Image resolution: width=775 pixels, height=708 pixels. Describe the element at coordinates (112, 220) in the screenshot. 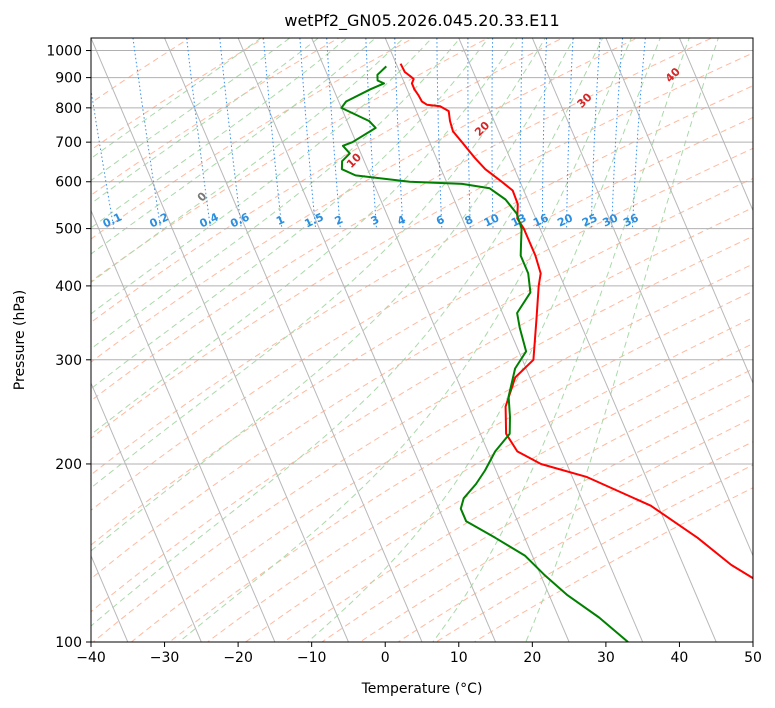

I see `mixing-ratio-label: 0.1` at that location.